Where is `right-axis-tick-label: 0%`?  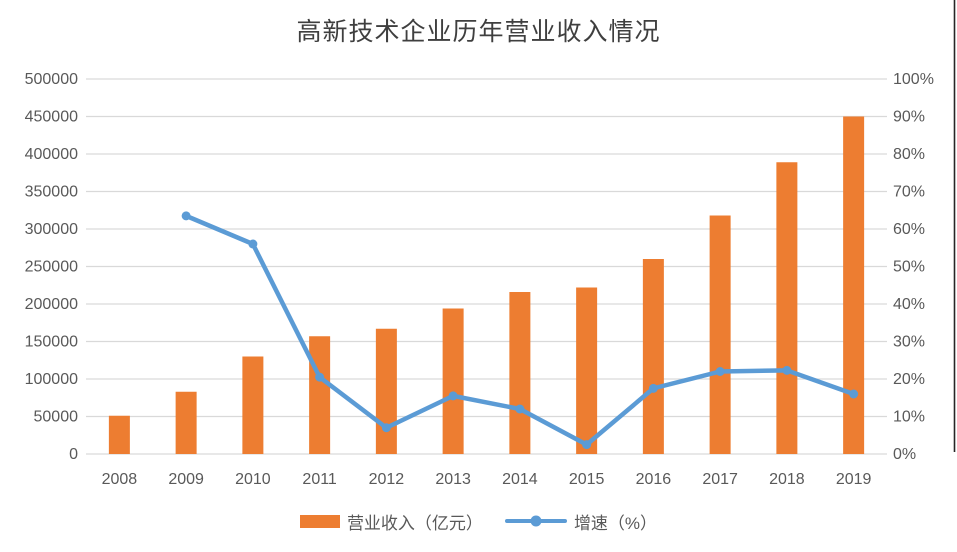 right-axis-tick-label: 0% is located at coordinates (904, 454).